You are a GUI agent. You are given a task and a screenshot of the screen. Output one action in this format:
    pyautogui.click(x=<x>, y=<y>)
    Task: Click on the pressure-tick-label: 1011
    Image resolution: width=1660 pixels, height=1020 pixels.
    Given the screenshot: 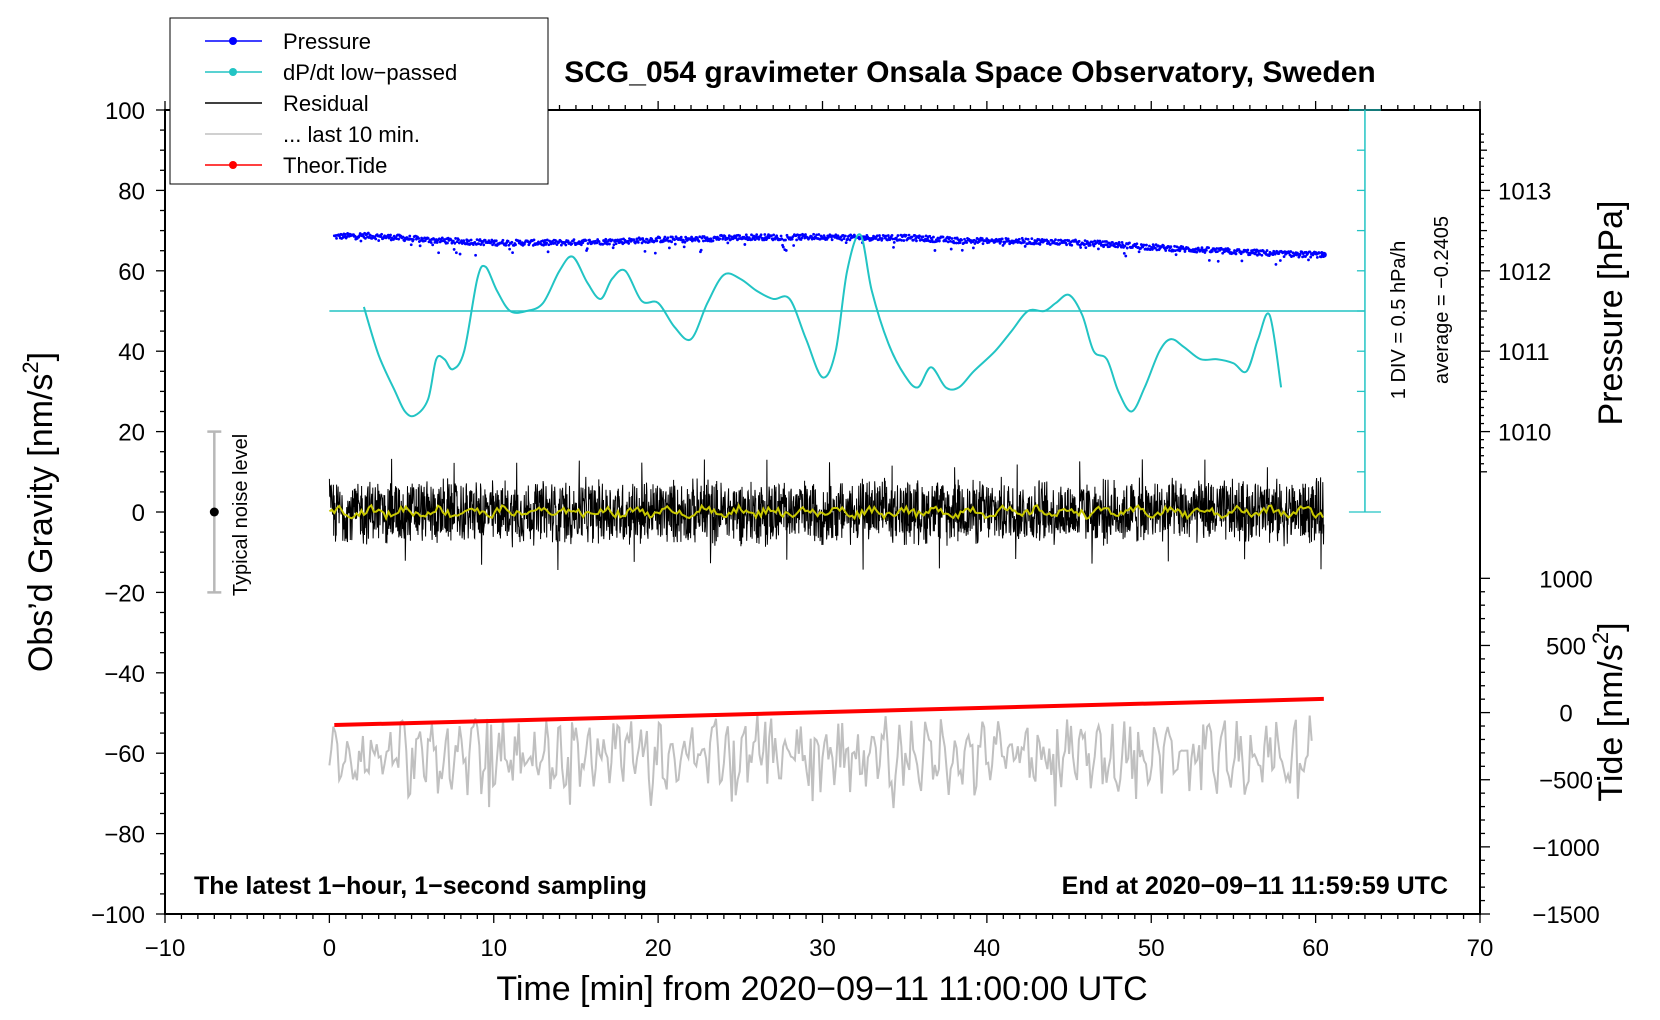 What is the action you would take?
    pyautogui.click(x=1524, y=352)
    